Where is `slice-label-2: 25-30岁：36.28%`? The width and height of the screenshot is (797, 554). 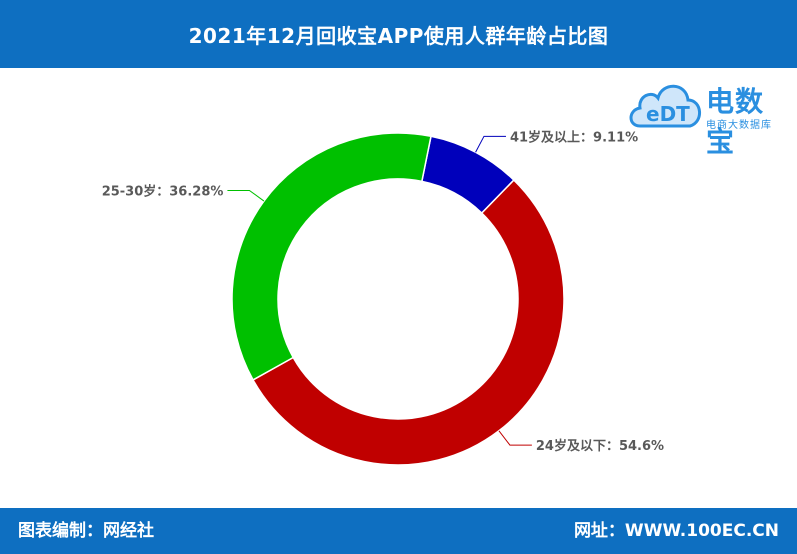 slice-label-2: 25-30岁：36.28% is located at coordinates (163, 191).